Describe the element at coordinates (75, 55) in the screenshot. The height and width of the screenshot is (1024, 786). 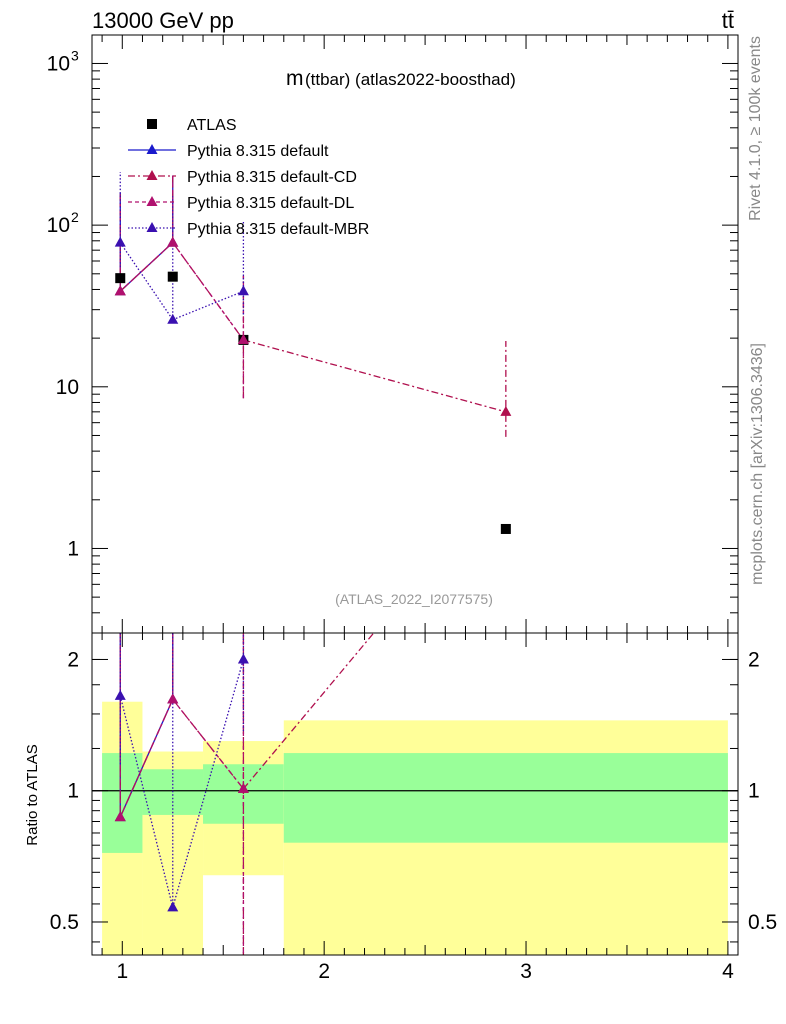
I see `y-tick-label-exponent: 3` at that location.